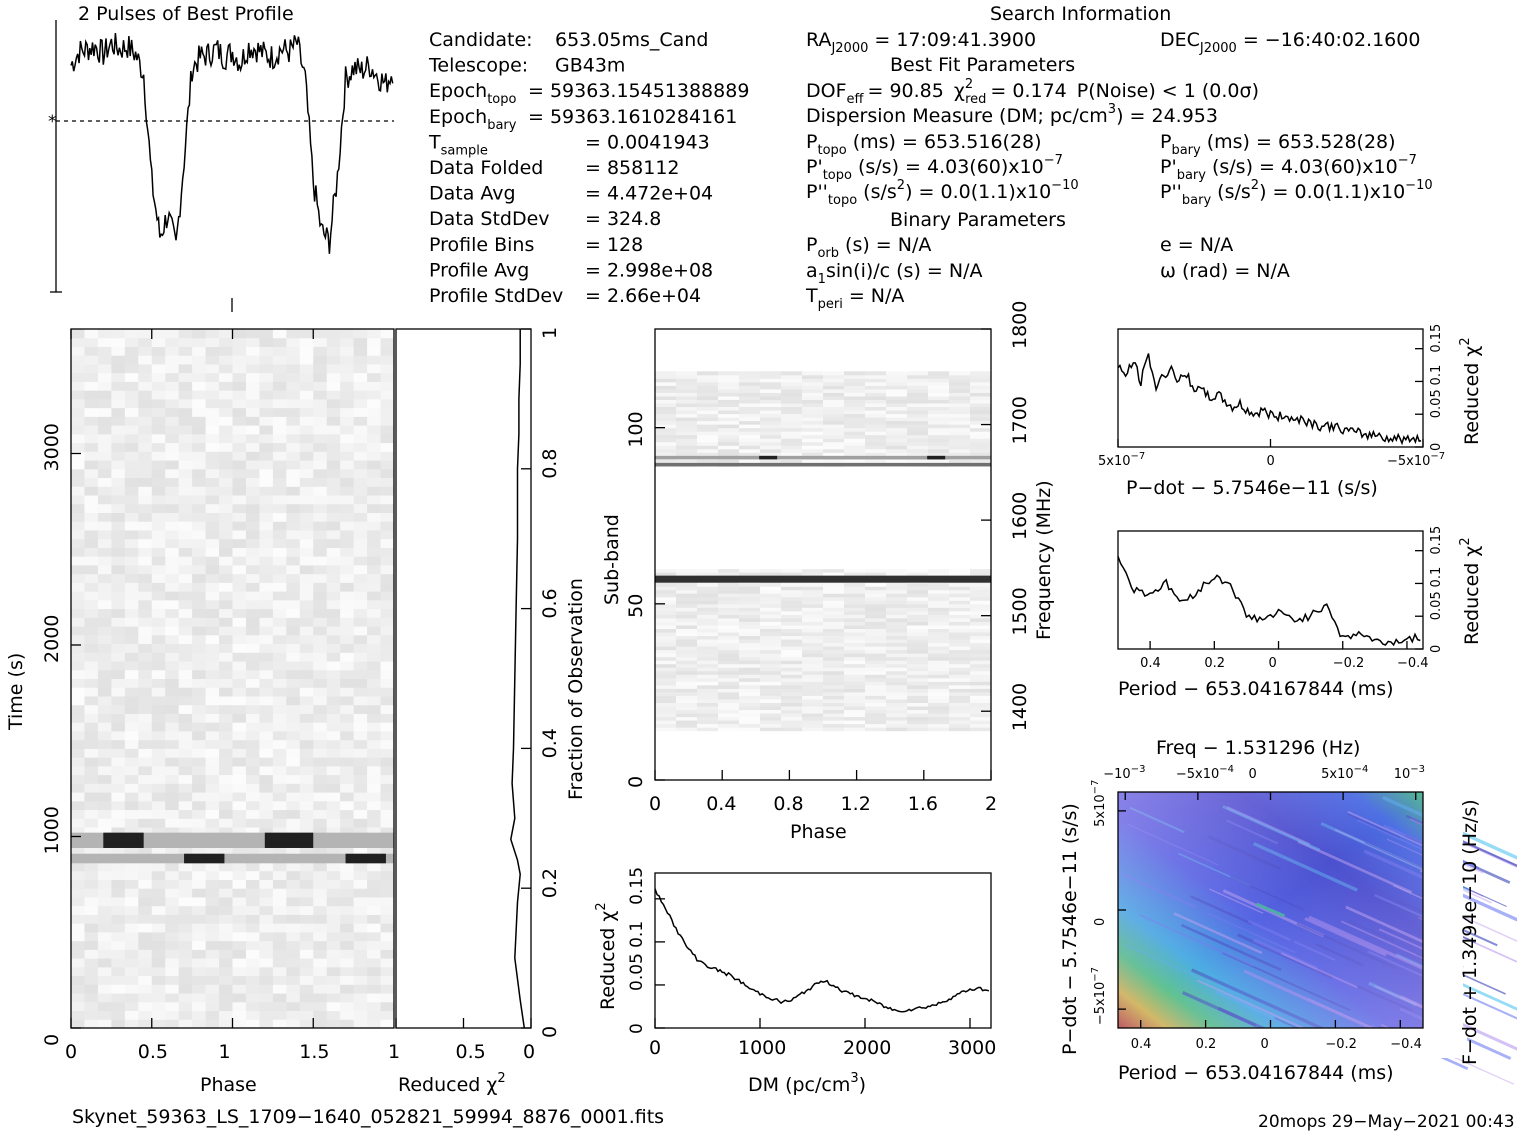 The width and height of the screenshot is (1517, 1133). What do you see at coordinates (232, 858) in the screenshot?
I see `time-phase-band` at bounding box center [232, 858].